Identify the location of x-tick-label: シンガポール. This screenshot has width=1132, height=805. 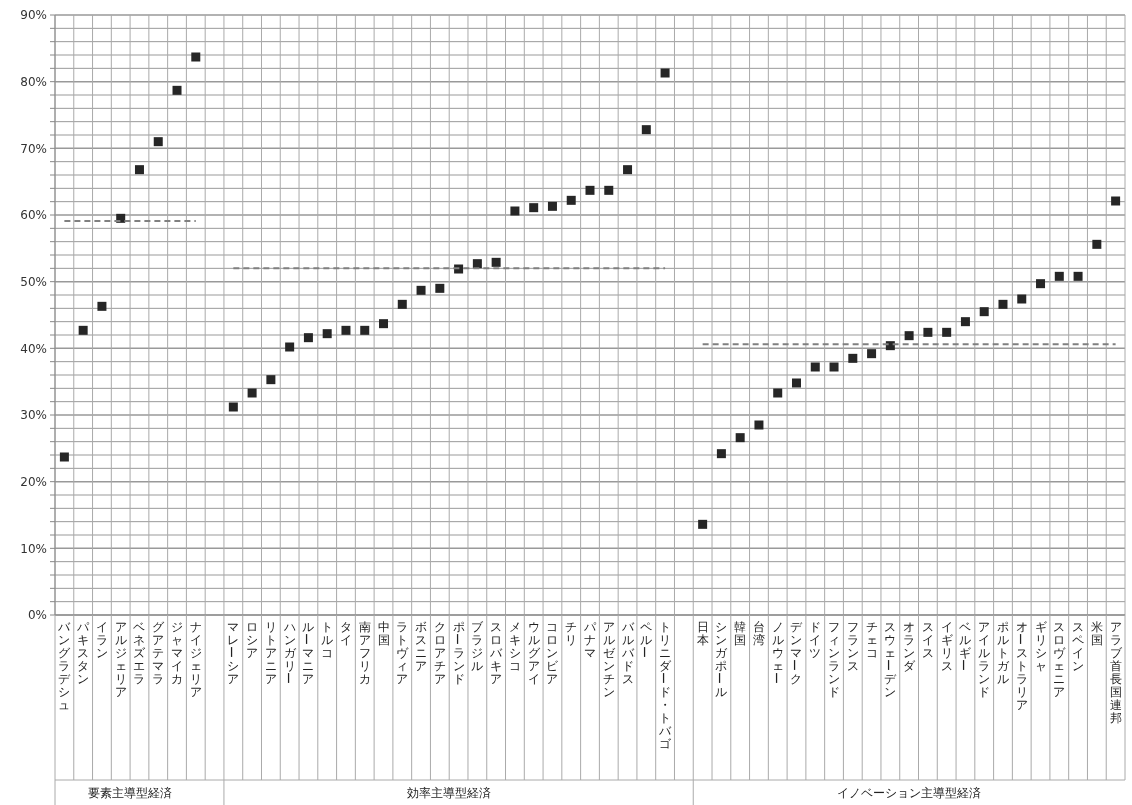
(720, 659).